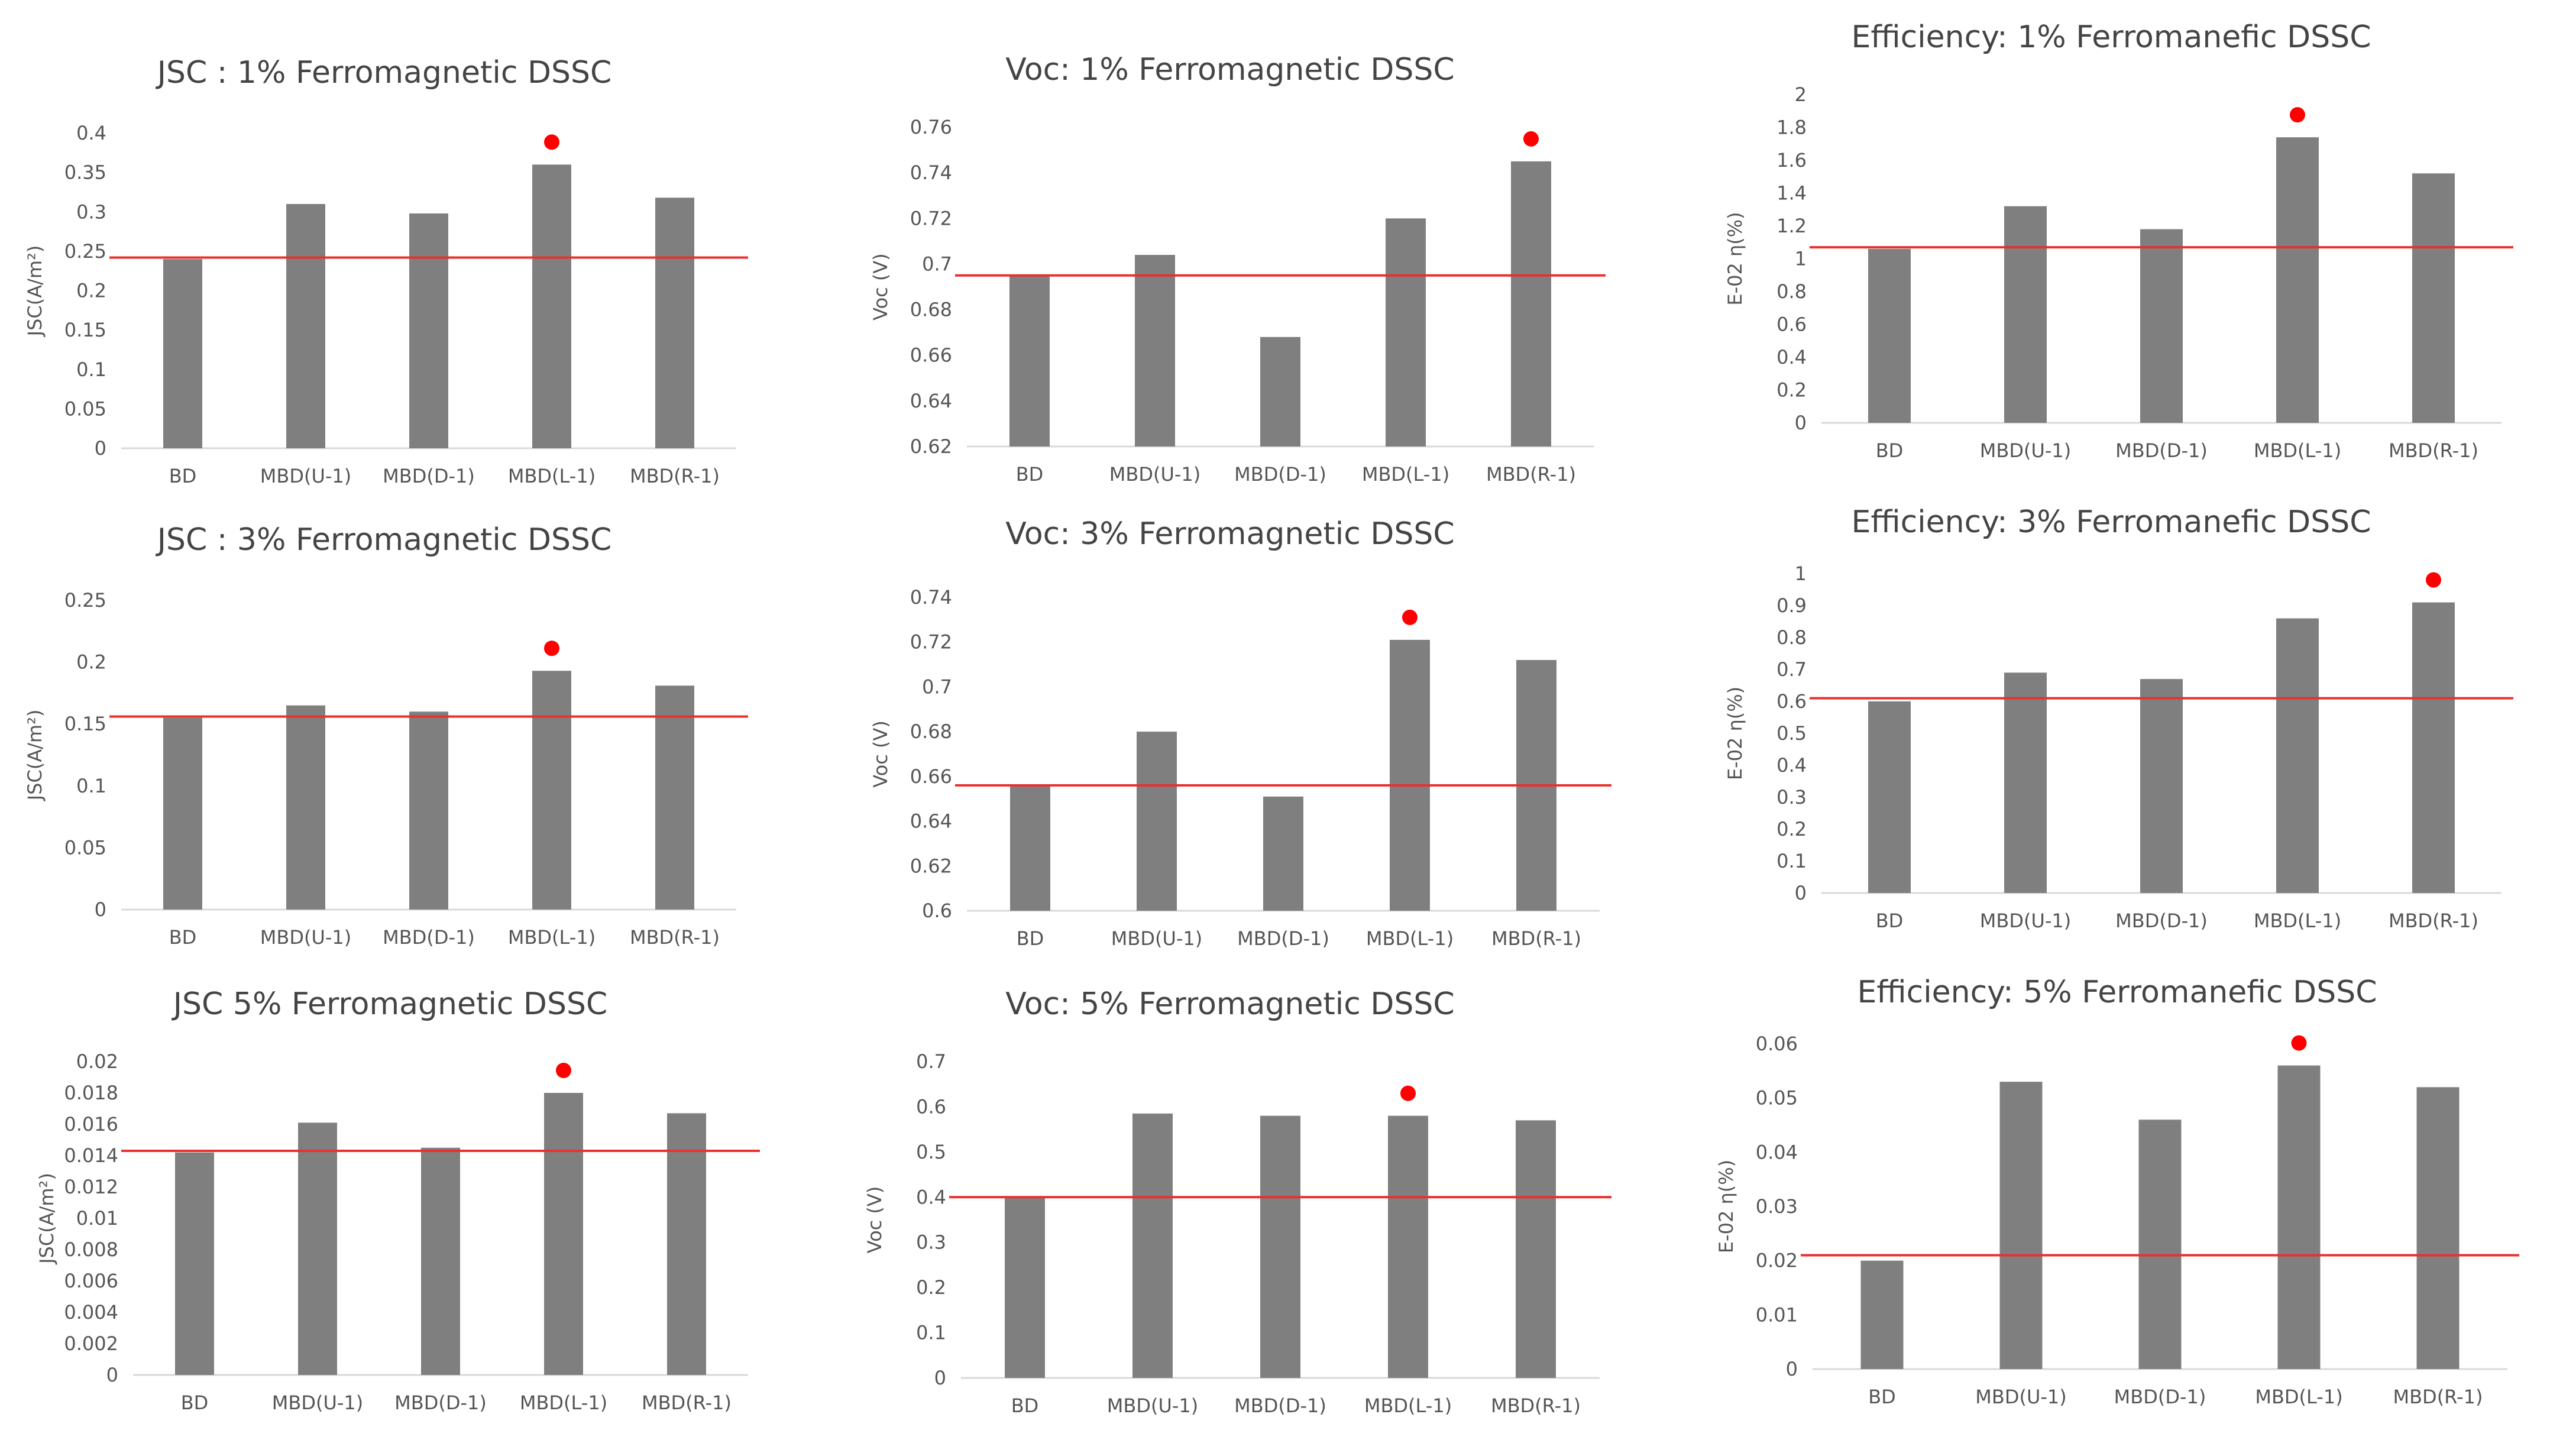 The image size is (2550, 1456). What do you see at coordinates (91, 1281) in the screenshot?
I see `y-tick-label: 0.006` at bounding box center [91, 1281].